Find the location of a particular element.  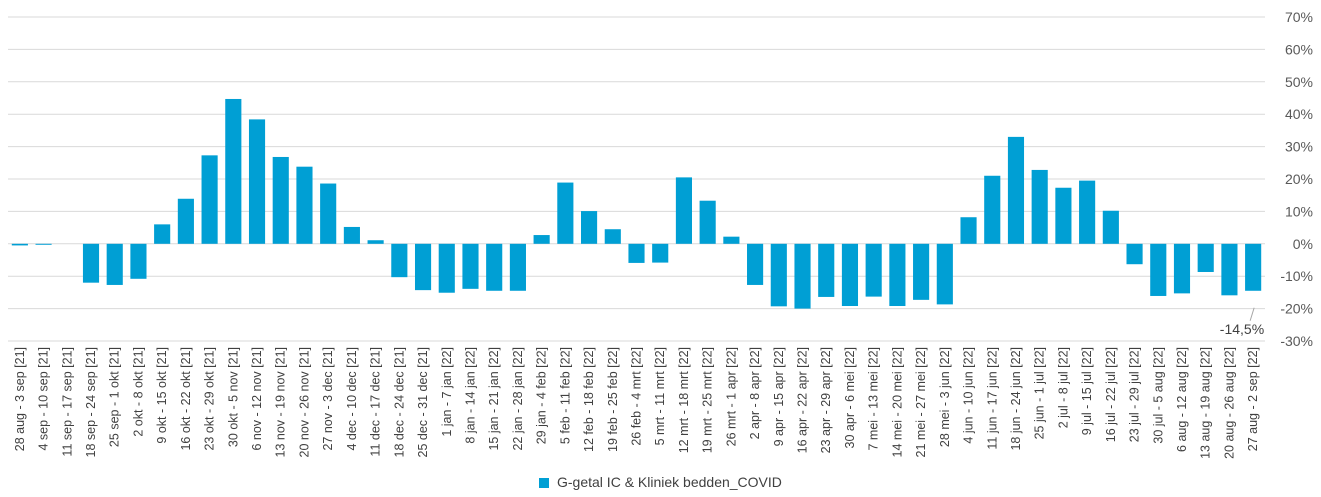

x-tick-label: 4 dec - 10 dec [21] is located at coordinates (352, 399).